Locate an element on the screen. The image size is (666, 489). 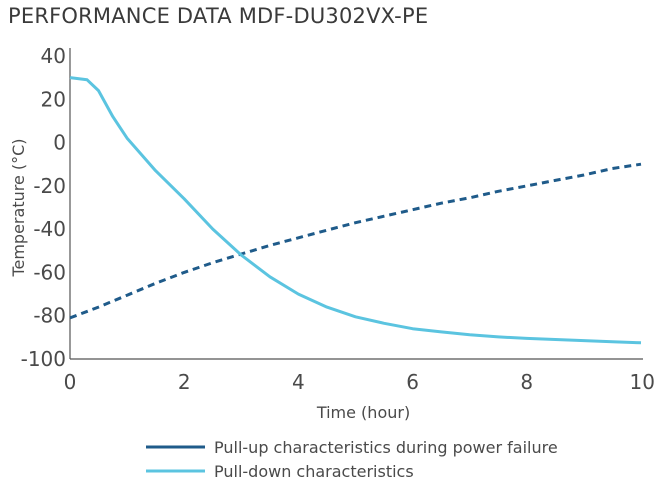
chart-title: PERFORMANCE DATA MDF-DU302VX-PE is located at coordinates (218, 16).